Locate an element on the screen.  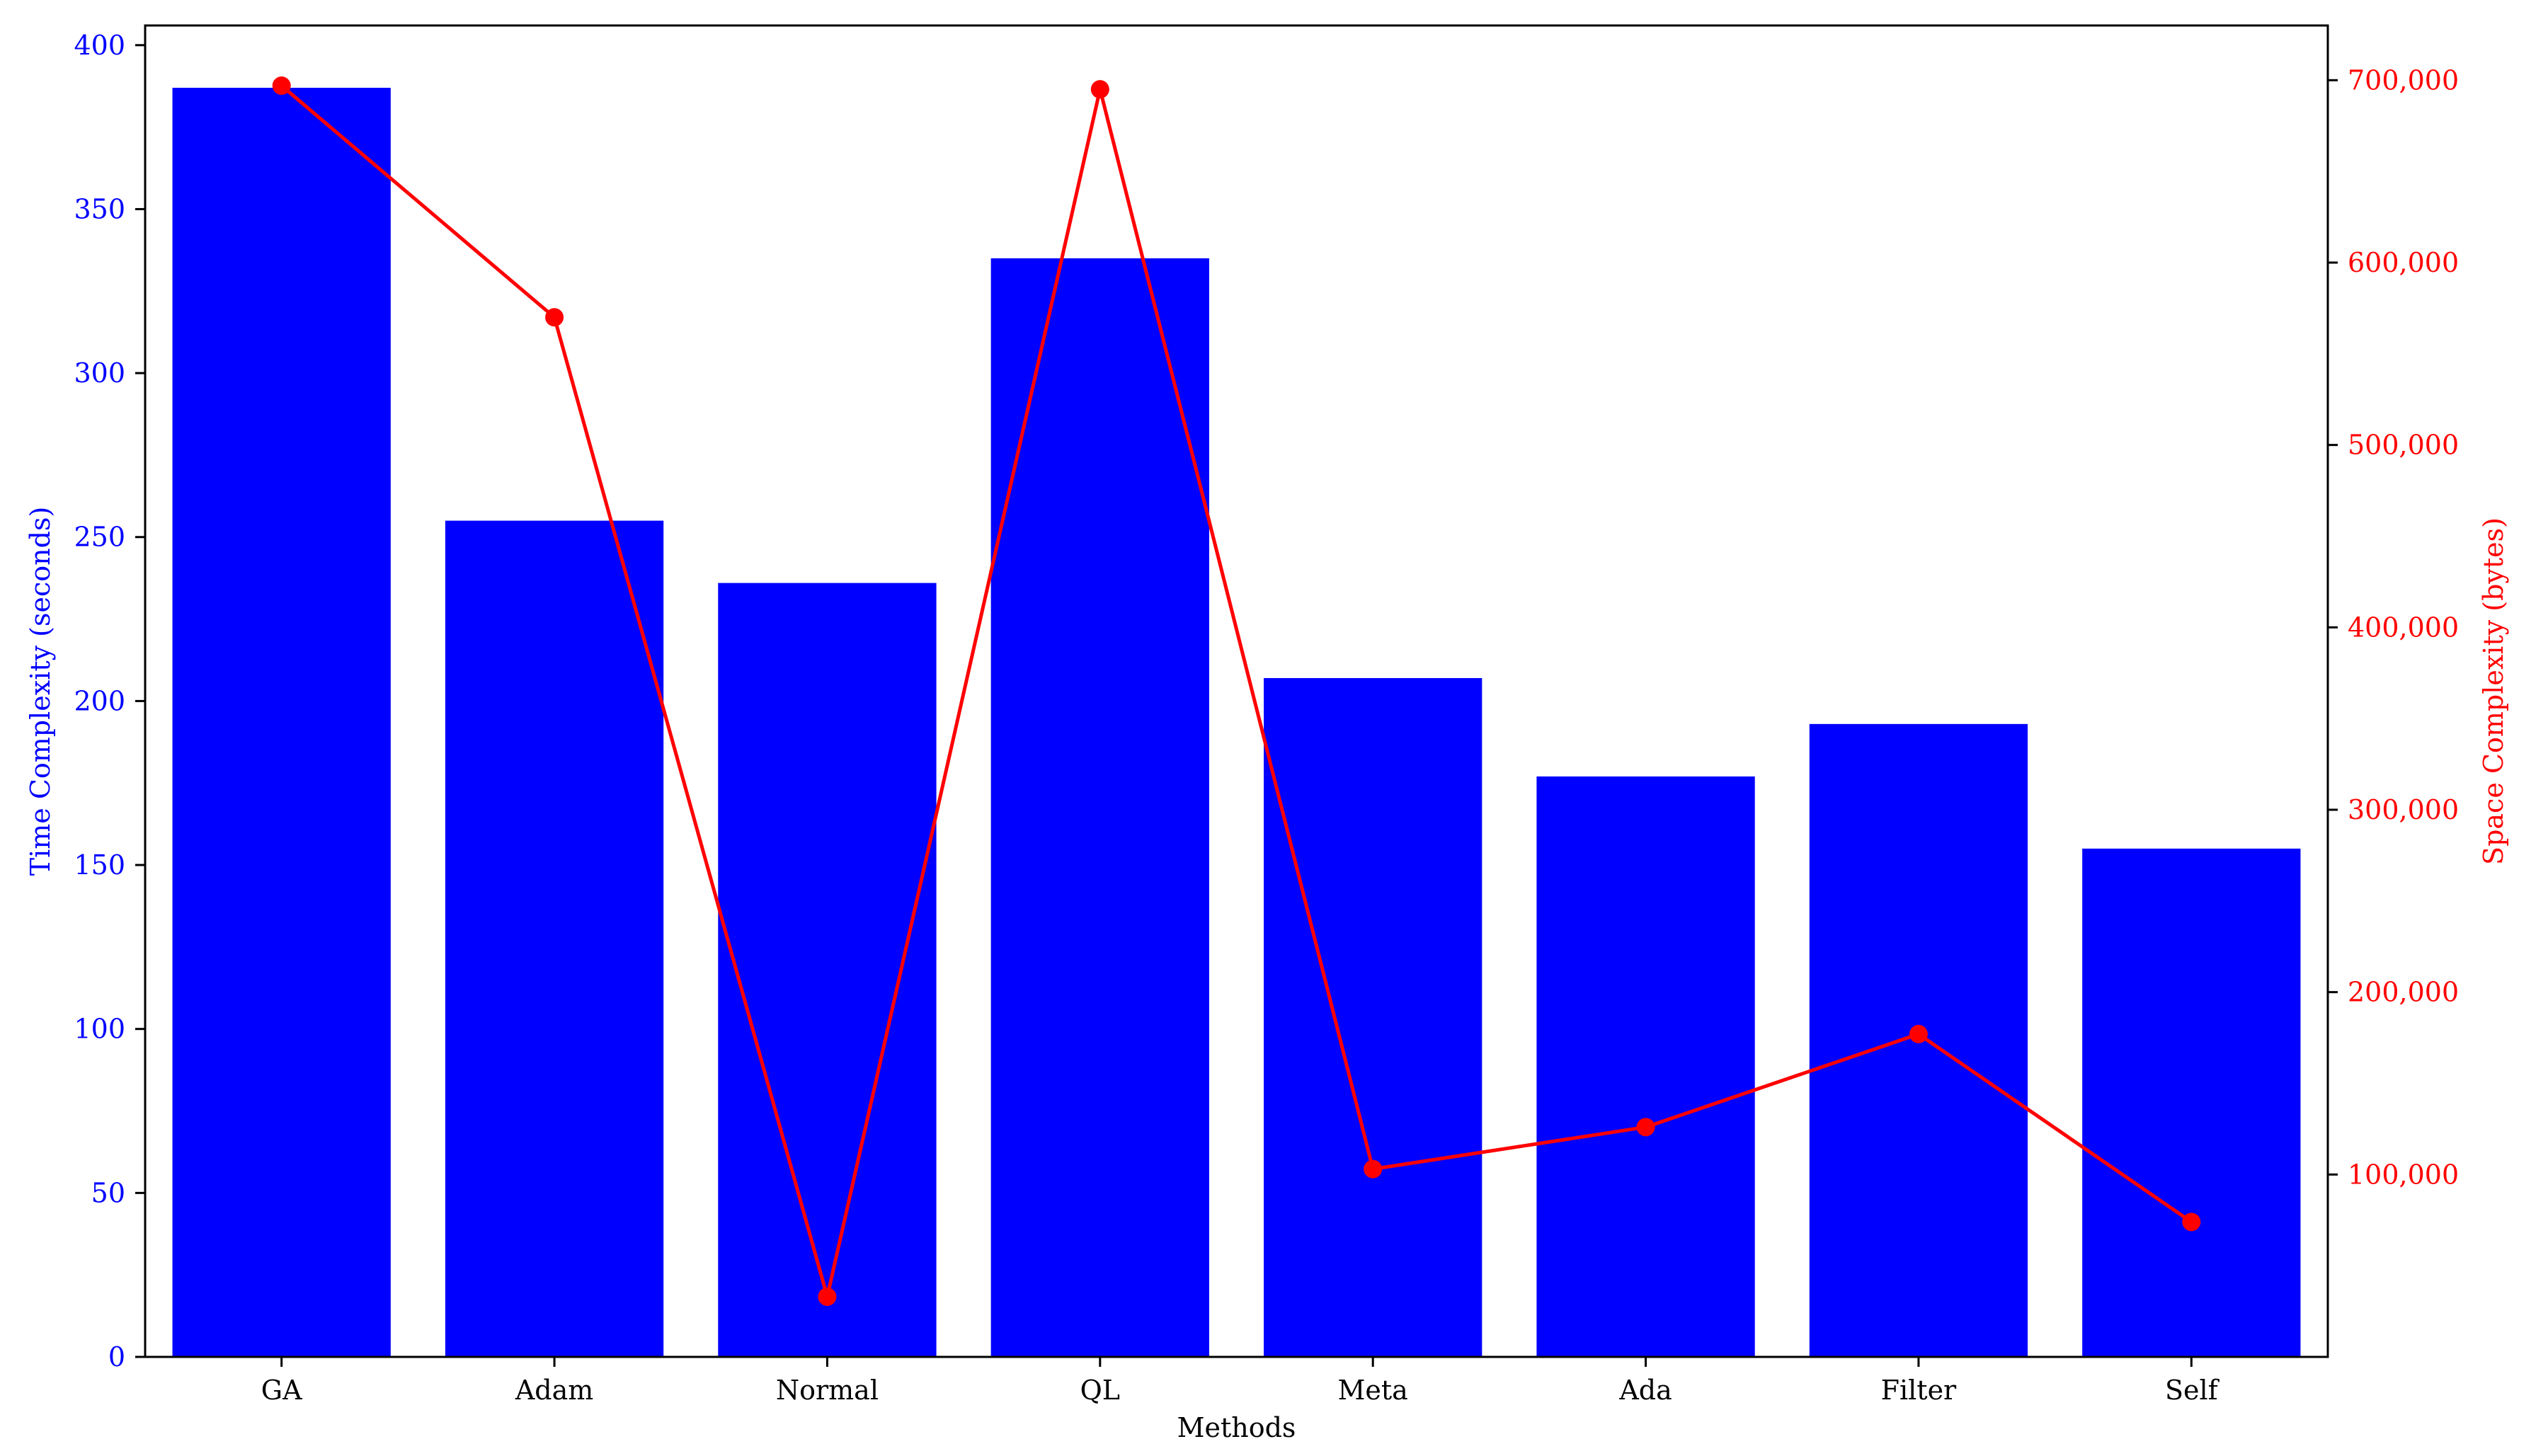
x-tick-label-meta: Meta is located at coordinates (1373, 1390).